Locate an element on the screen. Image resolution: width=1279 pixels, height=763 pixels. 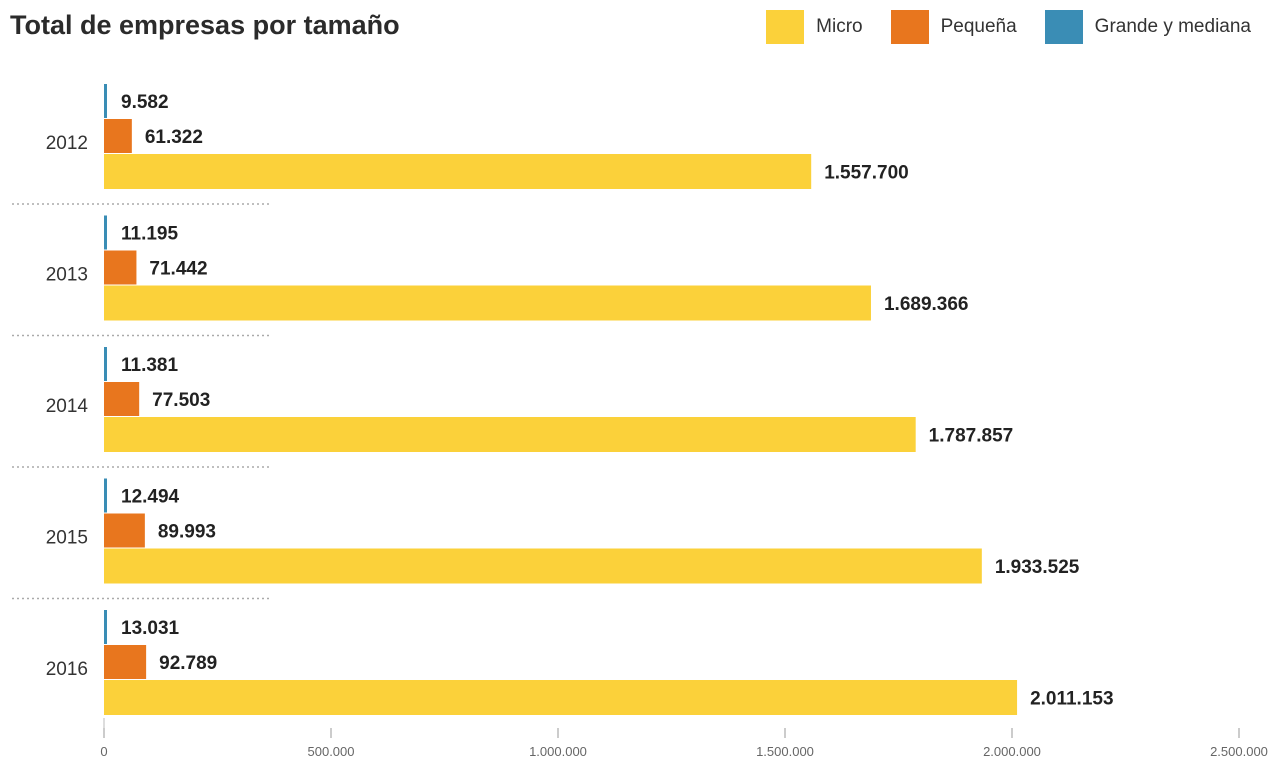
data-label: 2.011.153 is located at coordinates (1071, 699).